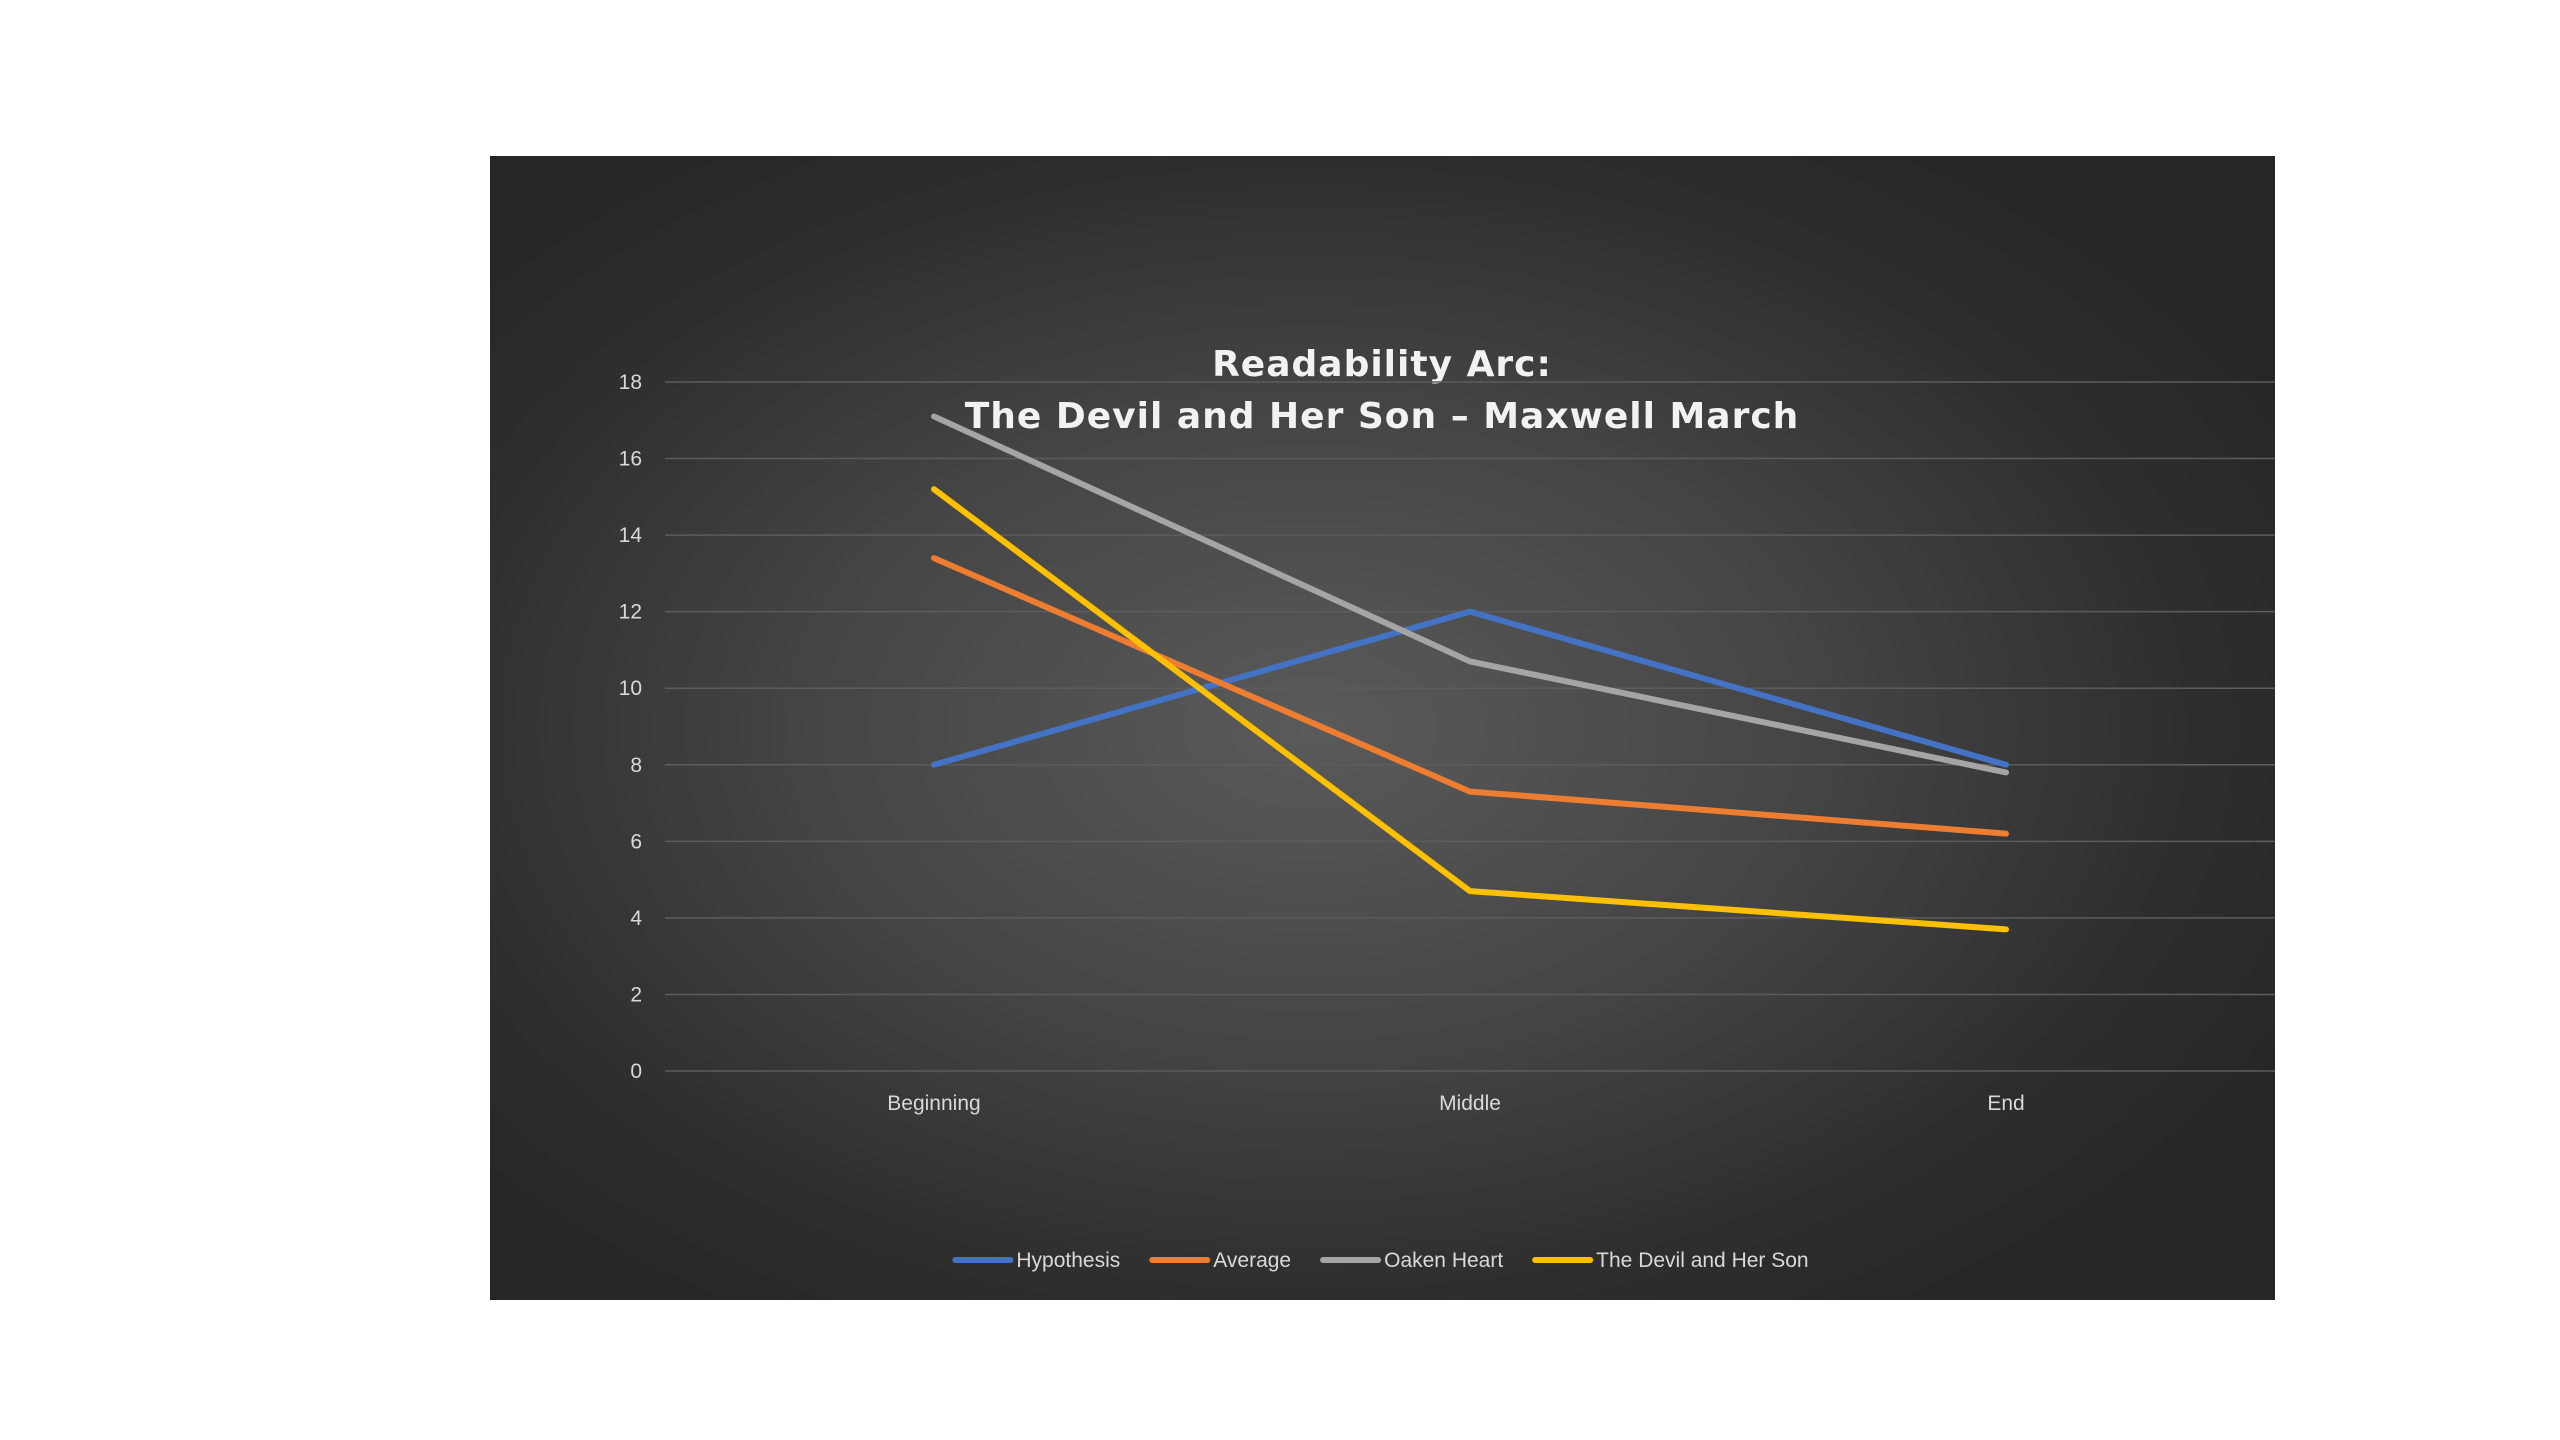 The image size is (2560, 1440). I want to click on x-tick-label: Beginning, so click(933, 1103).